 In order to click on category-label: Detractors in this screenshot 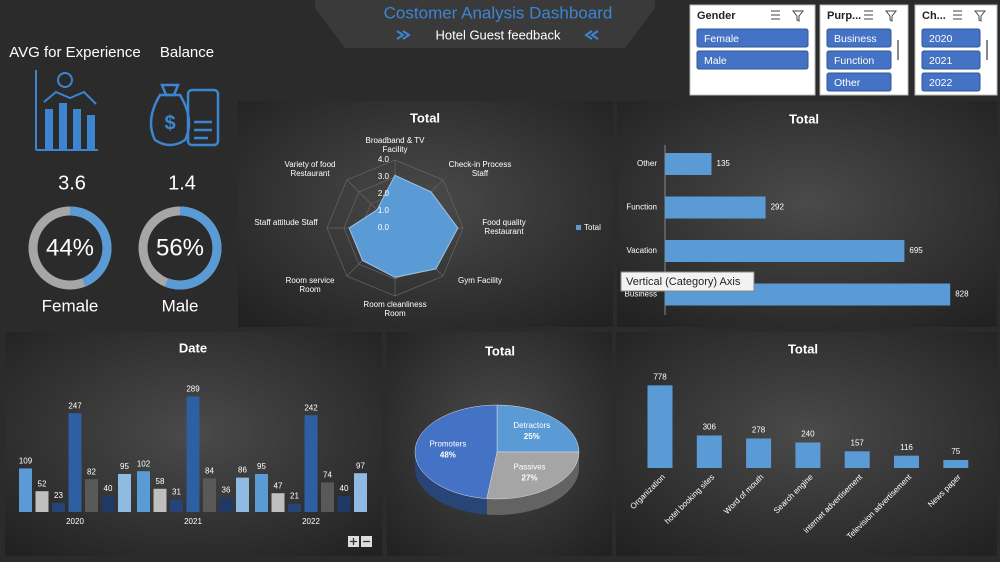, I will do `click(531, 425)`.